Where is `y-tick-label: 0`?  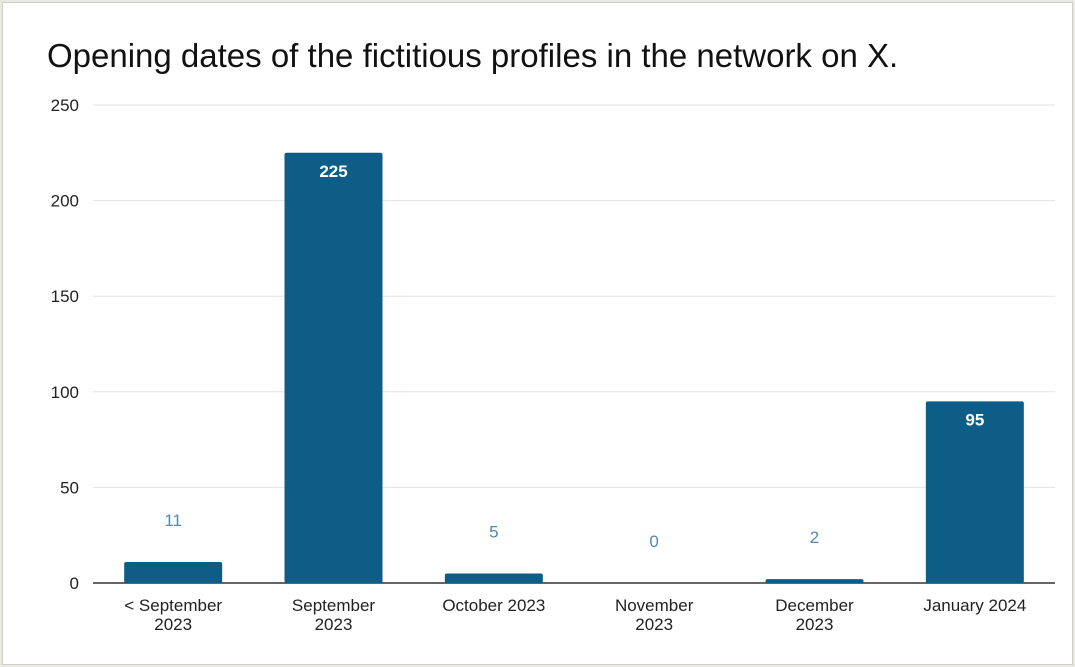 y-tick-label: 0 is located at coordinates (74, 583).